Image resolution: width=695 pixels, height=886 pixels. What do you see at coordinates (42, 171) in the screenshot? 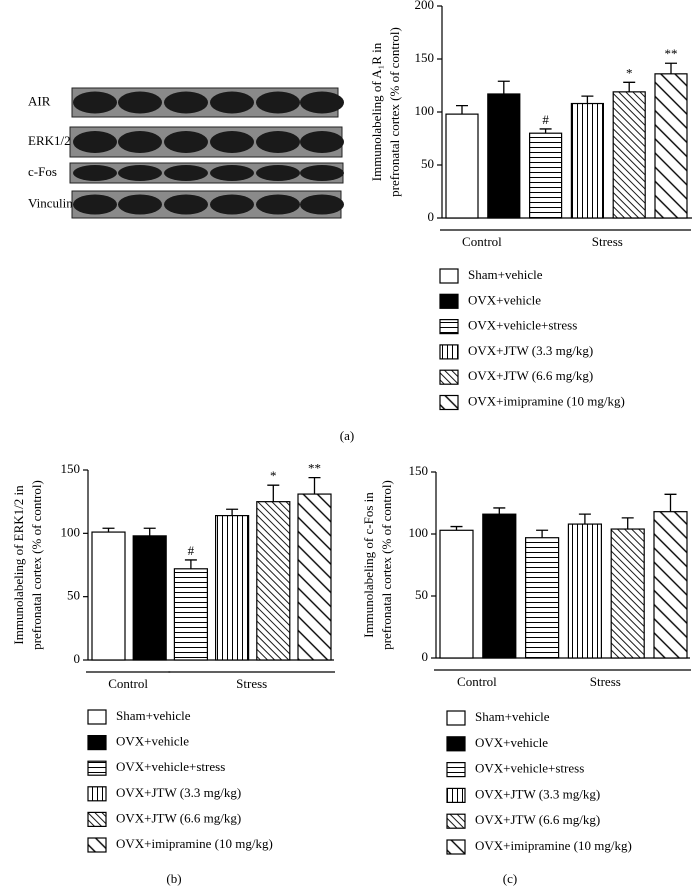
I see `blot-label: c-Fos` at bounding box center [42, 171].